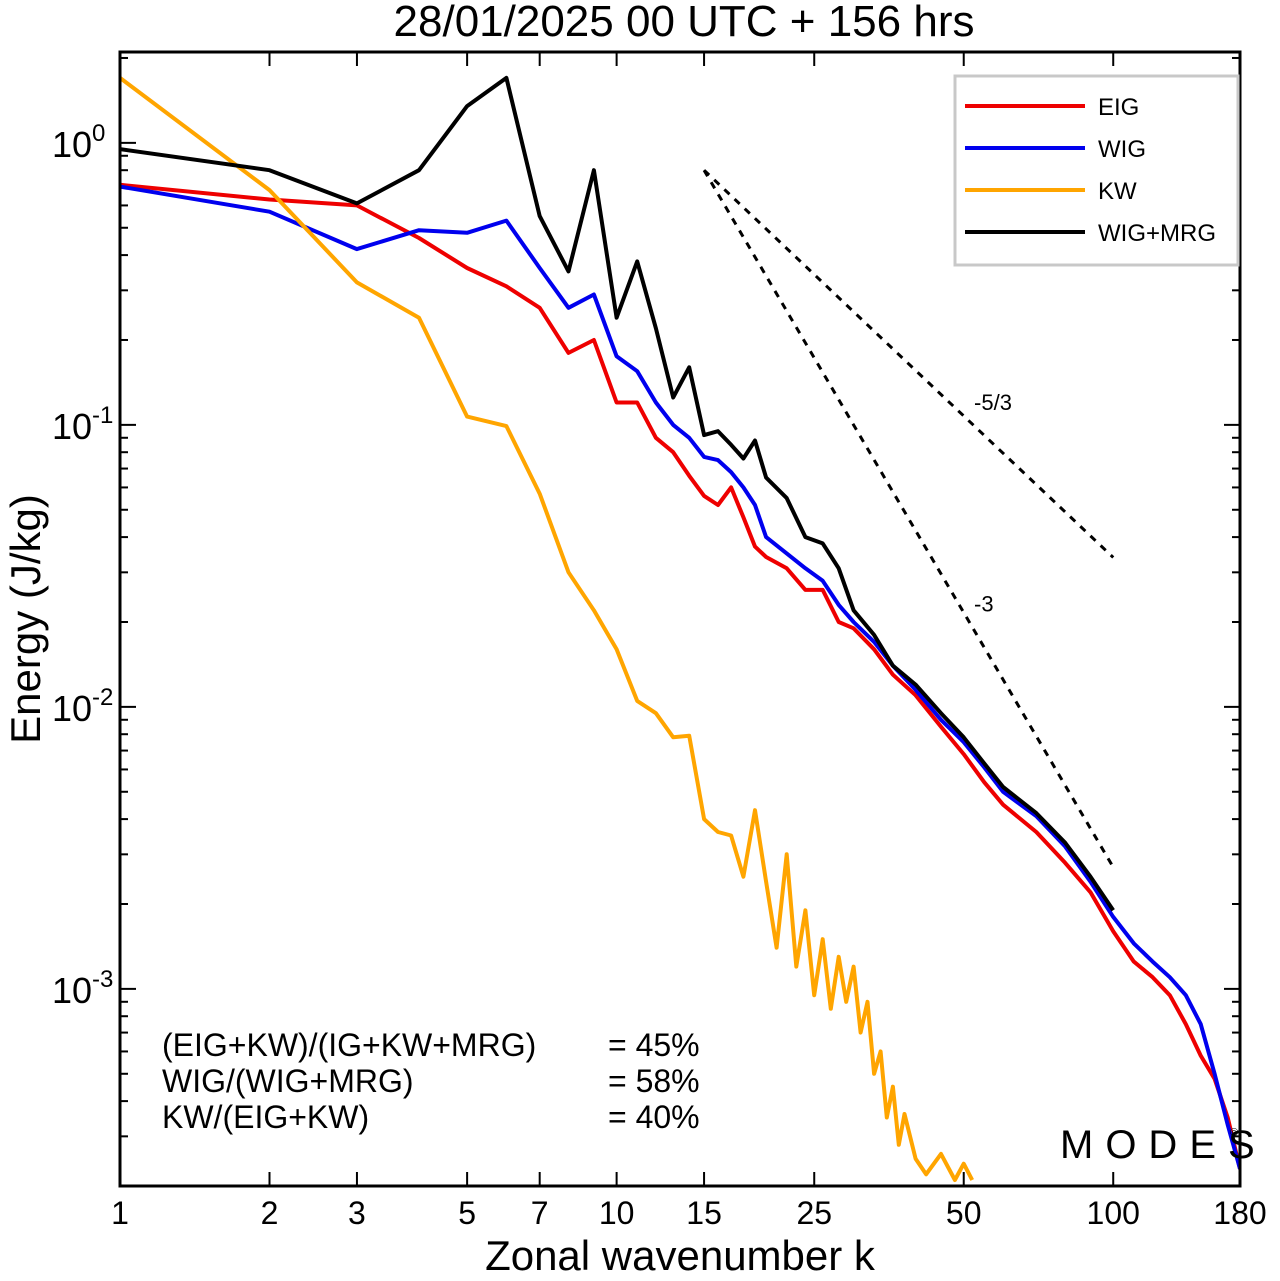 This screenshot has height=1281, width=1280. Describe the element at coordinates (270, 1213) in the screenshot. I see `x-tick-label: 2` at that location.